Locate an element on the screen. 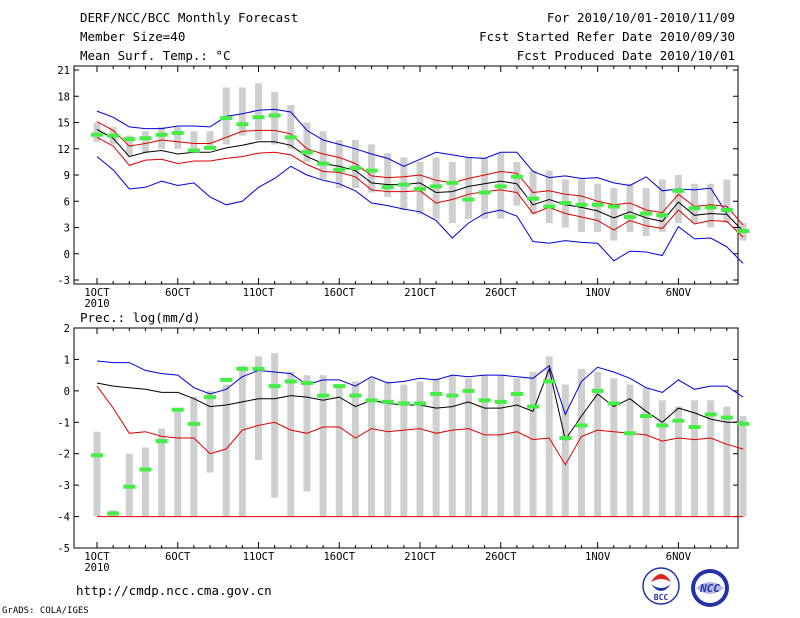 The width and height of the screenshot is (800, 618). precip-xtick-label: 1OCT is located at coordinates (97, 557).